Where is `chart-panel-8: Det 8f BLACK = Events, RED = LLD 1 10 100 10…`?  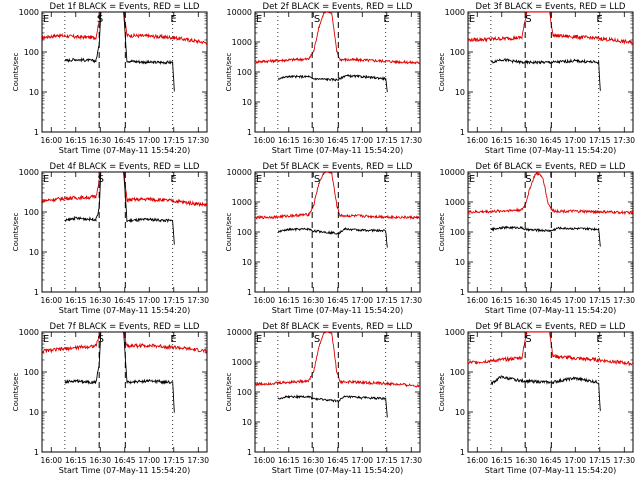
chart-panel-8: Det 8f BLACK = Events, RED = LLD 1 10 100 10… is located at coordinates (323, 398).